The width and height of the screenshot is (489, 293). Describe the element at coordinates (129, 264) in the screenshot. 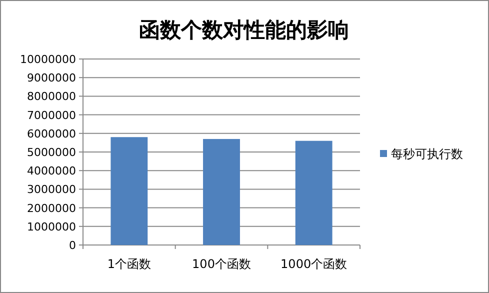

I see `x-tick-label: 1个函数` at that location.